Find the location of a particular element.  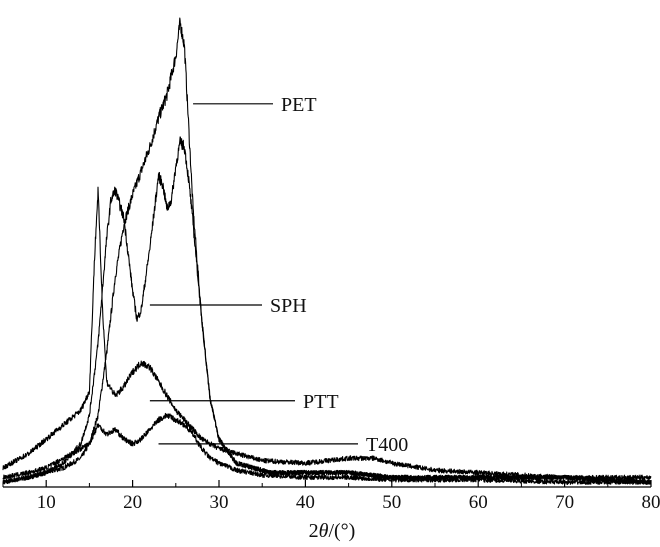

x-tick-label-60: 60 is located at coordinates (478, 502).